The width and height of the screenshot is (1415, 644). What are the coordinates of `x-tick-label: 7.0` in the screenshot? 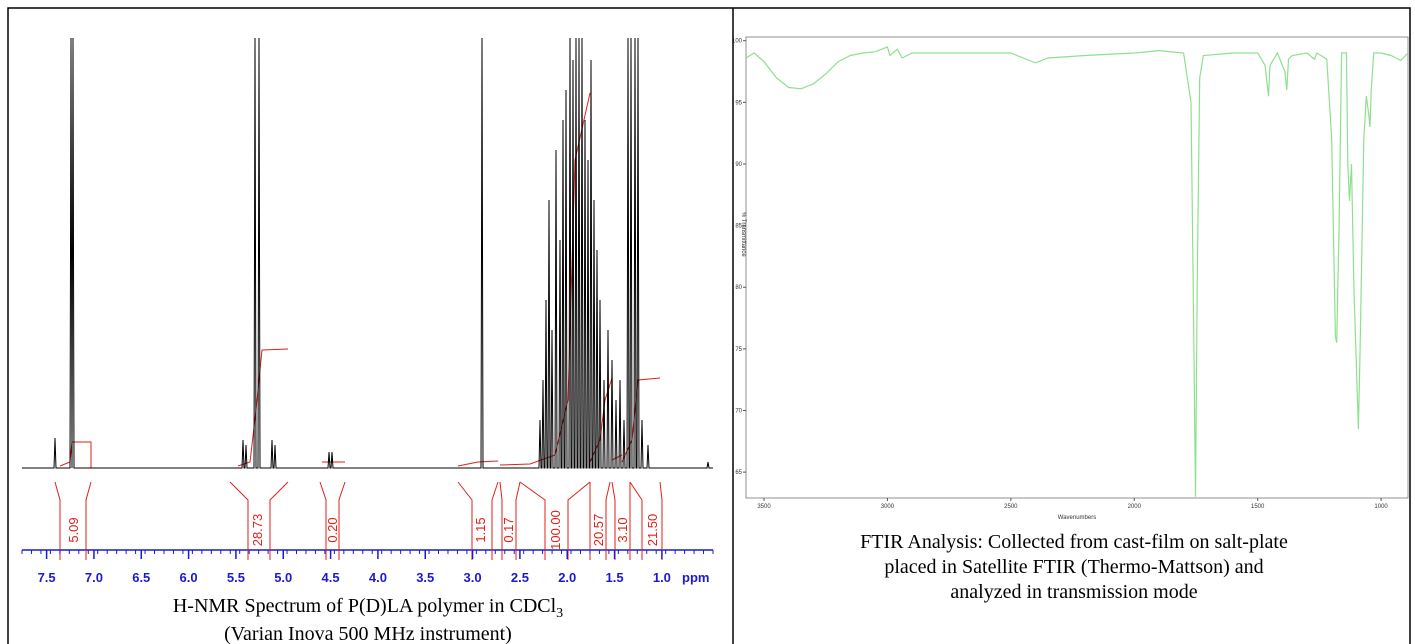 It's located at (94, 577).